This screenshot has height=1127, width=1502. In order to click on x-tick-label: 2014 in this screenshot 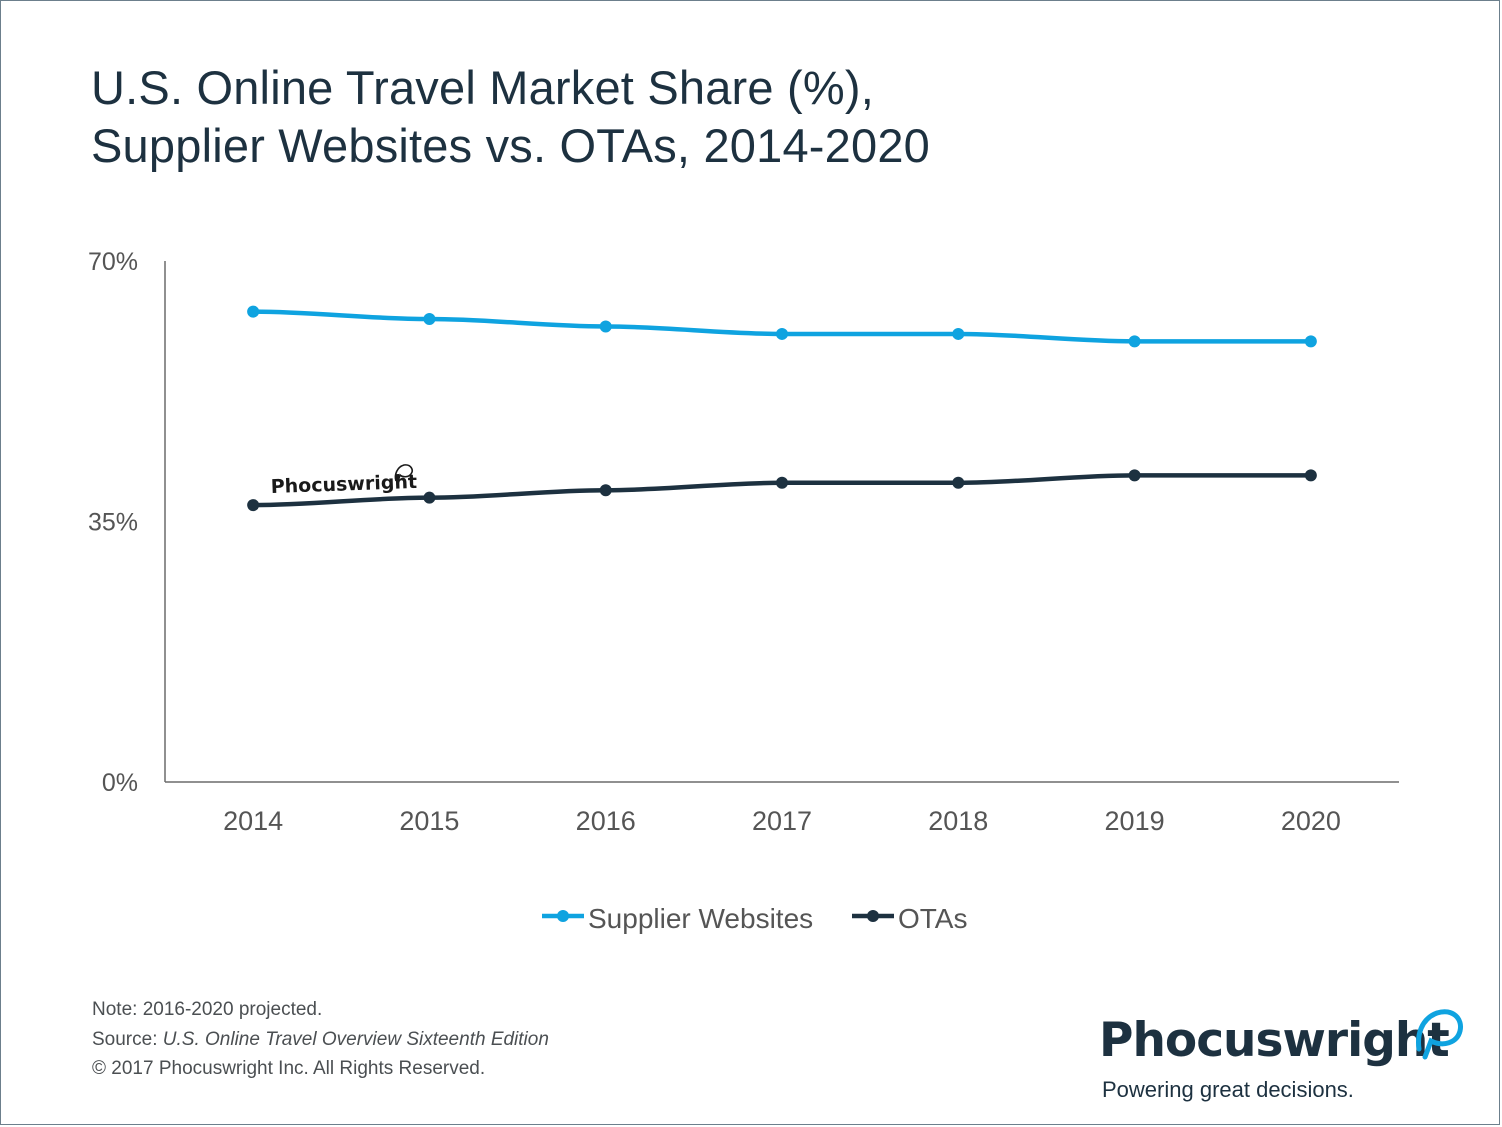, I will do `click(253, 821)`.